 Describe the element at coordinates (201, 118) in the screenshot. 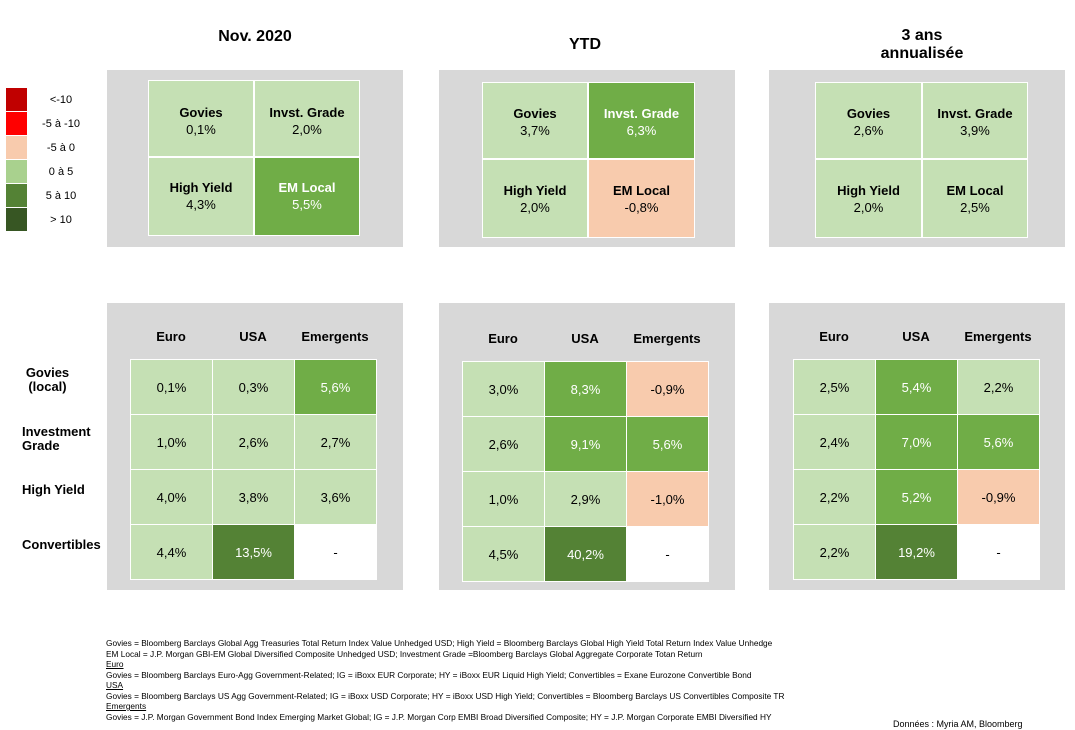

I see `top-cell-govies: Govies 0,1%` at that location.